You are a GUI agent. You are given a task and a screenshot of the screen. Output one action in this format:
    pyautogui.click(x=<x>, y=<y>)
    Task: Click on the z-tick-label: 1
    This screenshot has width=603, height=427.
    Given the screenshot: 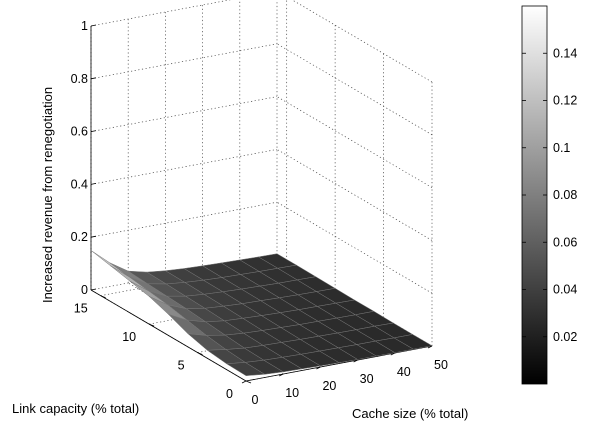 What is the action you would take?
    pyautogui.click(x=84, y=26)
    